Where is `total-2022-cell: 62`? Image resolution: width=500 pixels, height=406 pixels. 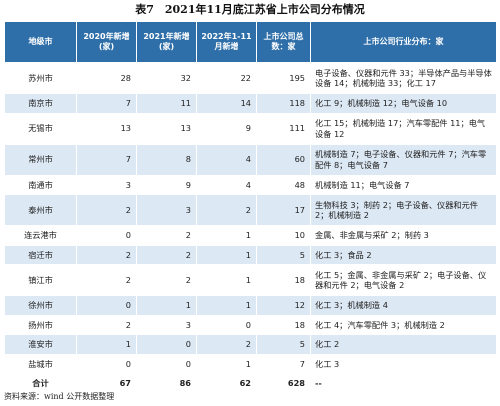 total-2022-cell: 62 is located at coordinates (226, 383).